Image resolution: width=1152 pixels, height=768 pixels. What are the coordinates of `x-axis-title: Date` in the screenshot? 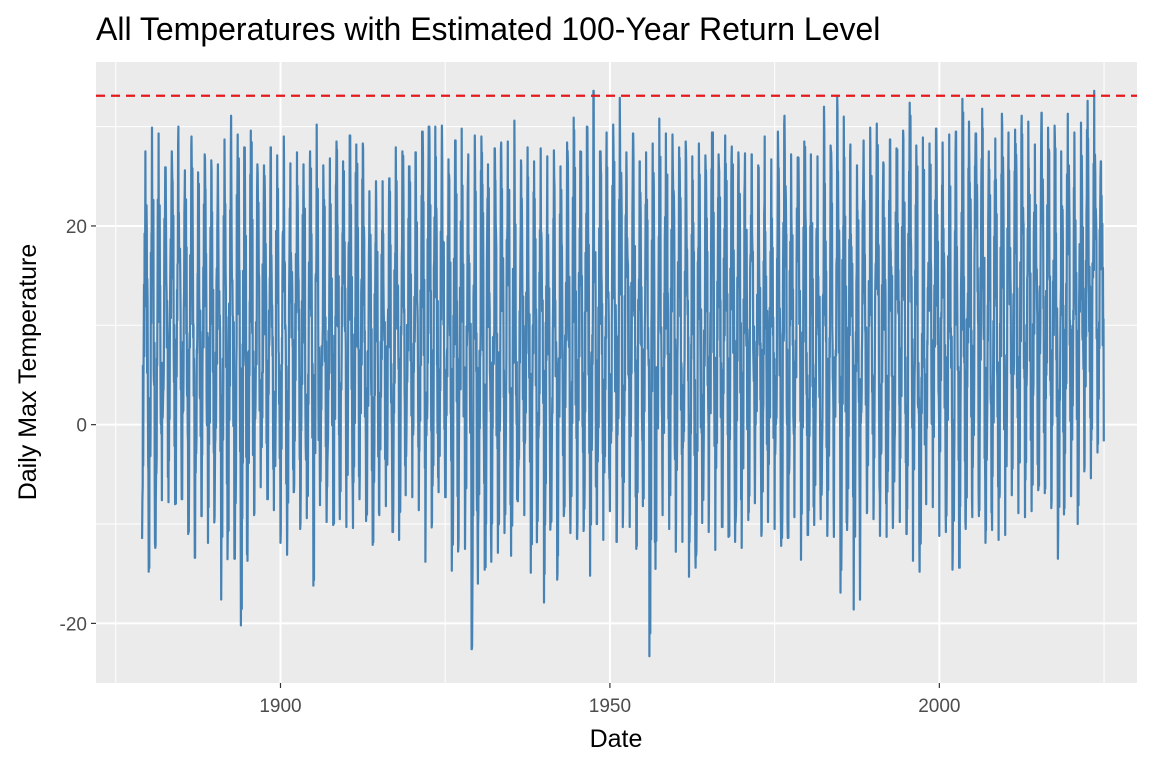 It's located at (616, 739).